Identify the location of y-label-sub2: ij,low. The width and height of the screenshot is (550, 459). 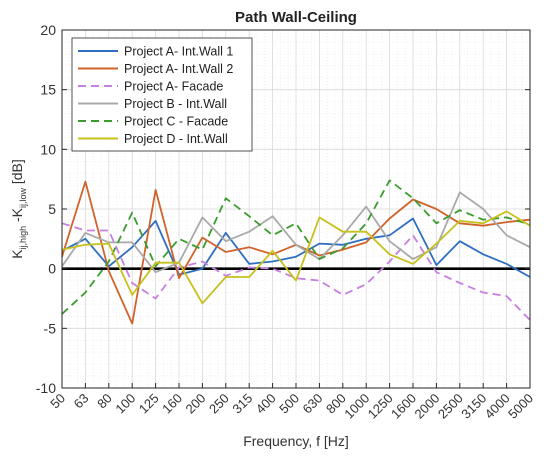
(23, 198).